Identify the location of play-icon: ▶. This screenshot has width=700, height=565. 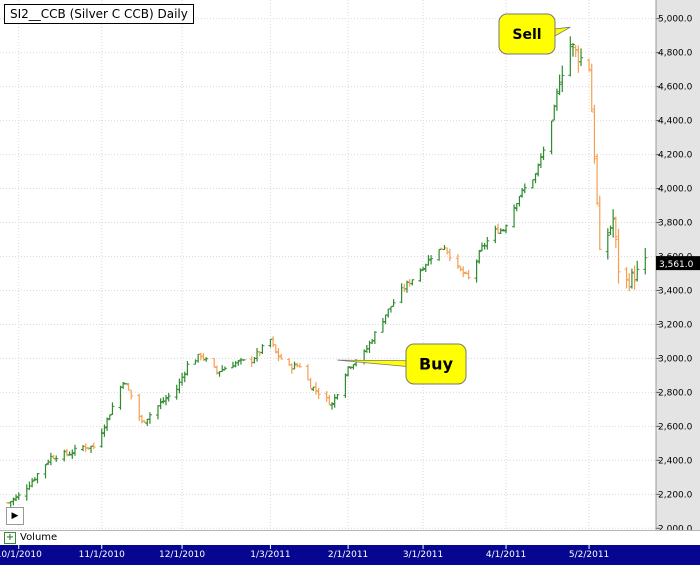
(15, 516).